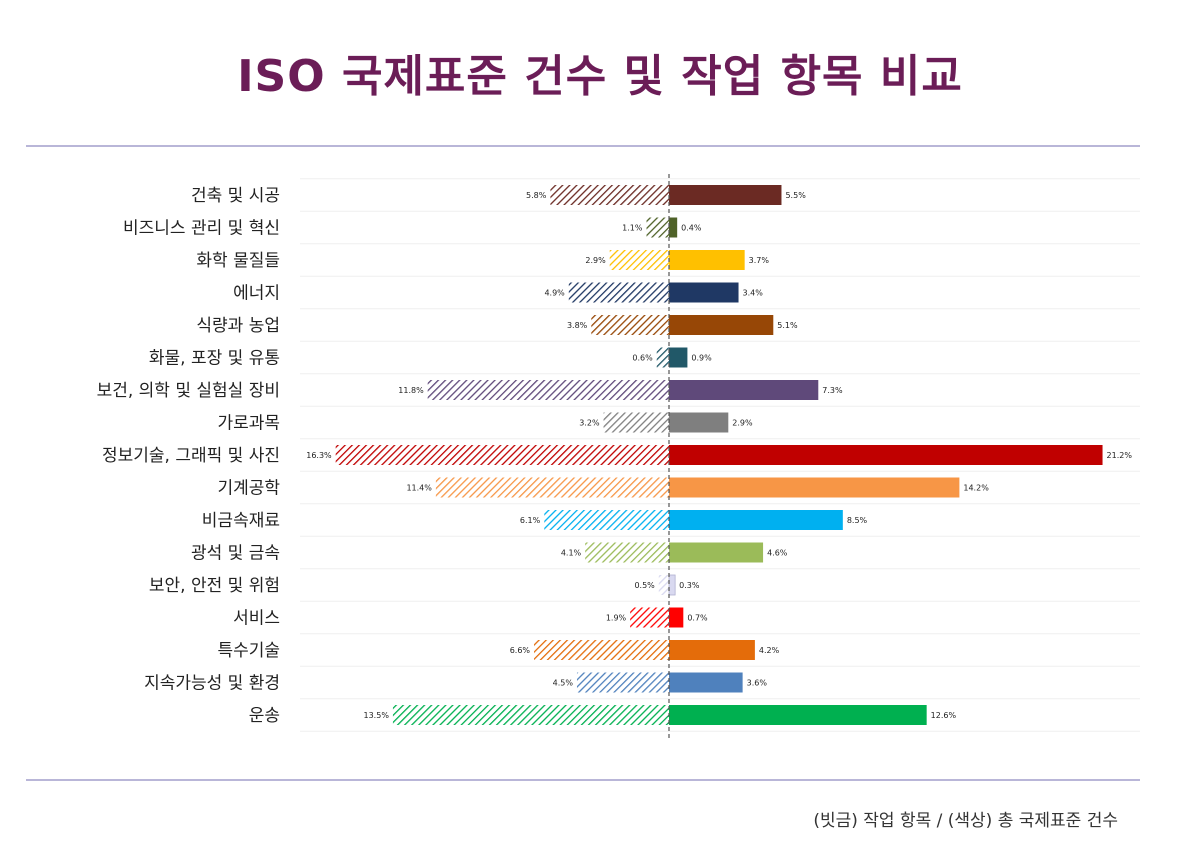 The height and width of the screenshot is (856, 1200). I want to click on category-label: 식량과 농업, so click(238, 326).